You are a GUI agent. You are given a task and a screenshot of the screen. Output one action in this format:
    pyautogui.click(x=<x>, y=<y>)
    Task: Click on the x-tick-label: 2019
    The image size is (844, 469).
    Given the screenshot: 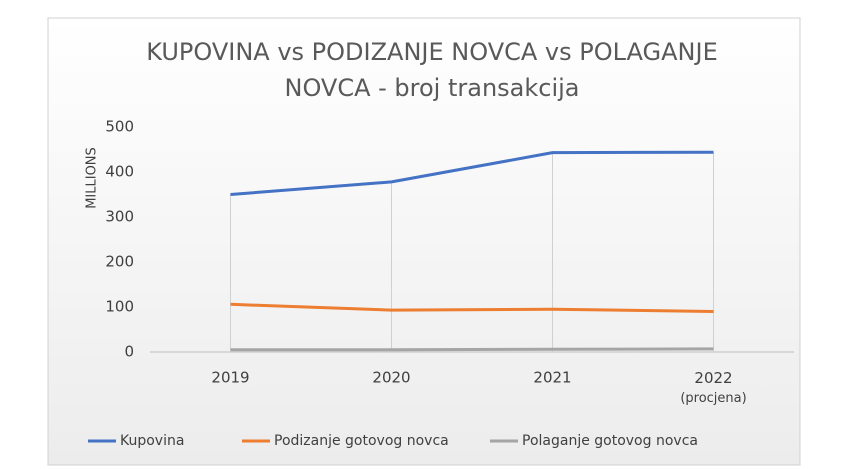 What is the action you would take?
    pyautogui.click(x=230, y=378)
    